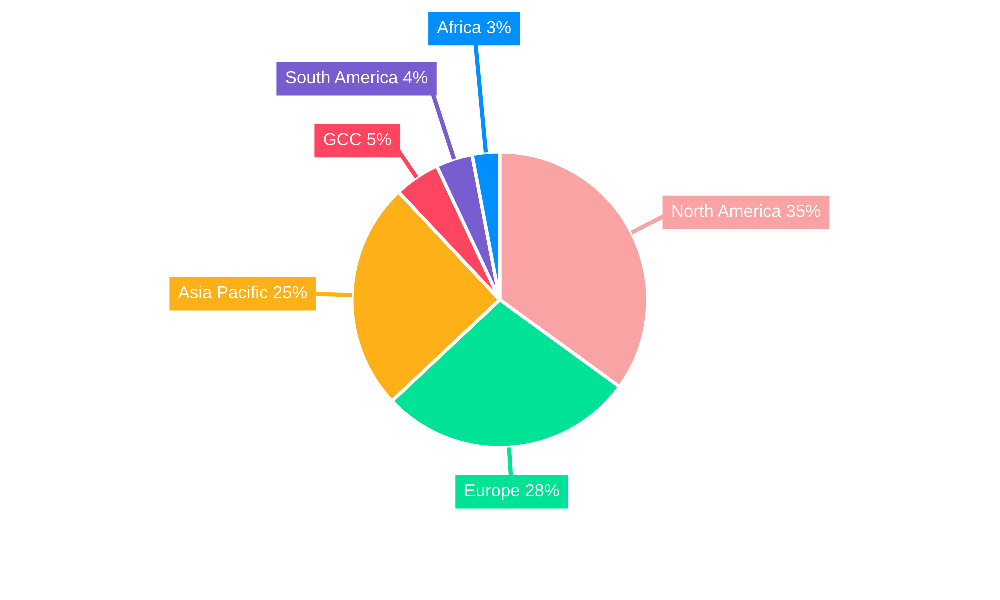 Image resolution: width=1000 pixels, height=600 pixels. Describe the element at coordinates (746, 211) in the screenshot. I see `slice-label: North America 35%` at that location.